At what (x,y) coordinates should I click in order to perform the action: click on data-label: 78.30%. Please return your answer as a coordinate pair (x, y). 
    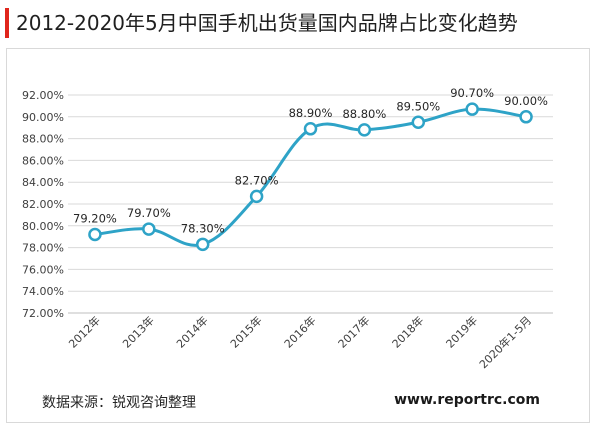
    Looking at the image, I should click on (203, 228).